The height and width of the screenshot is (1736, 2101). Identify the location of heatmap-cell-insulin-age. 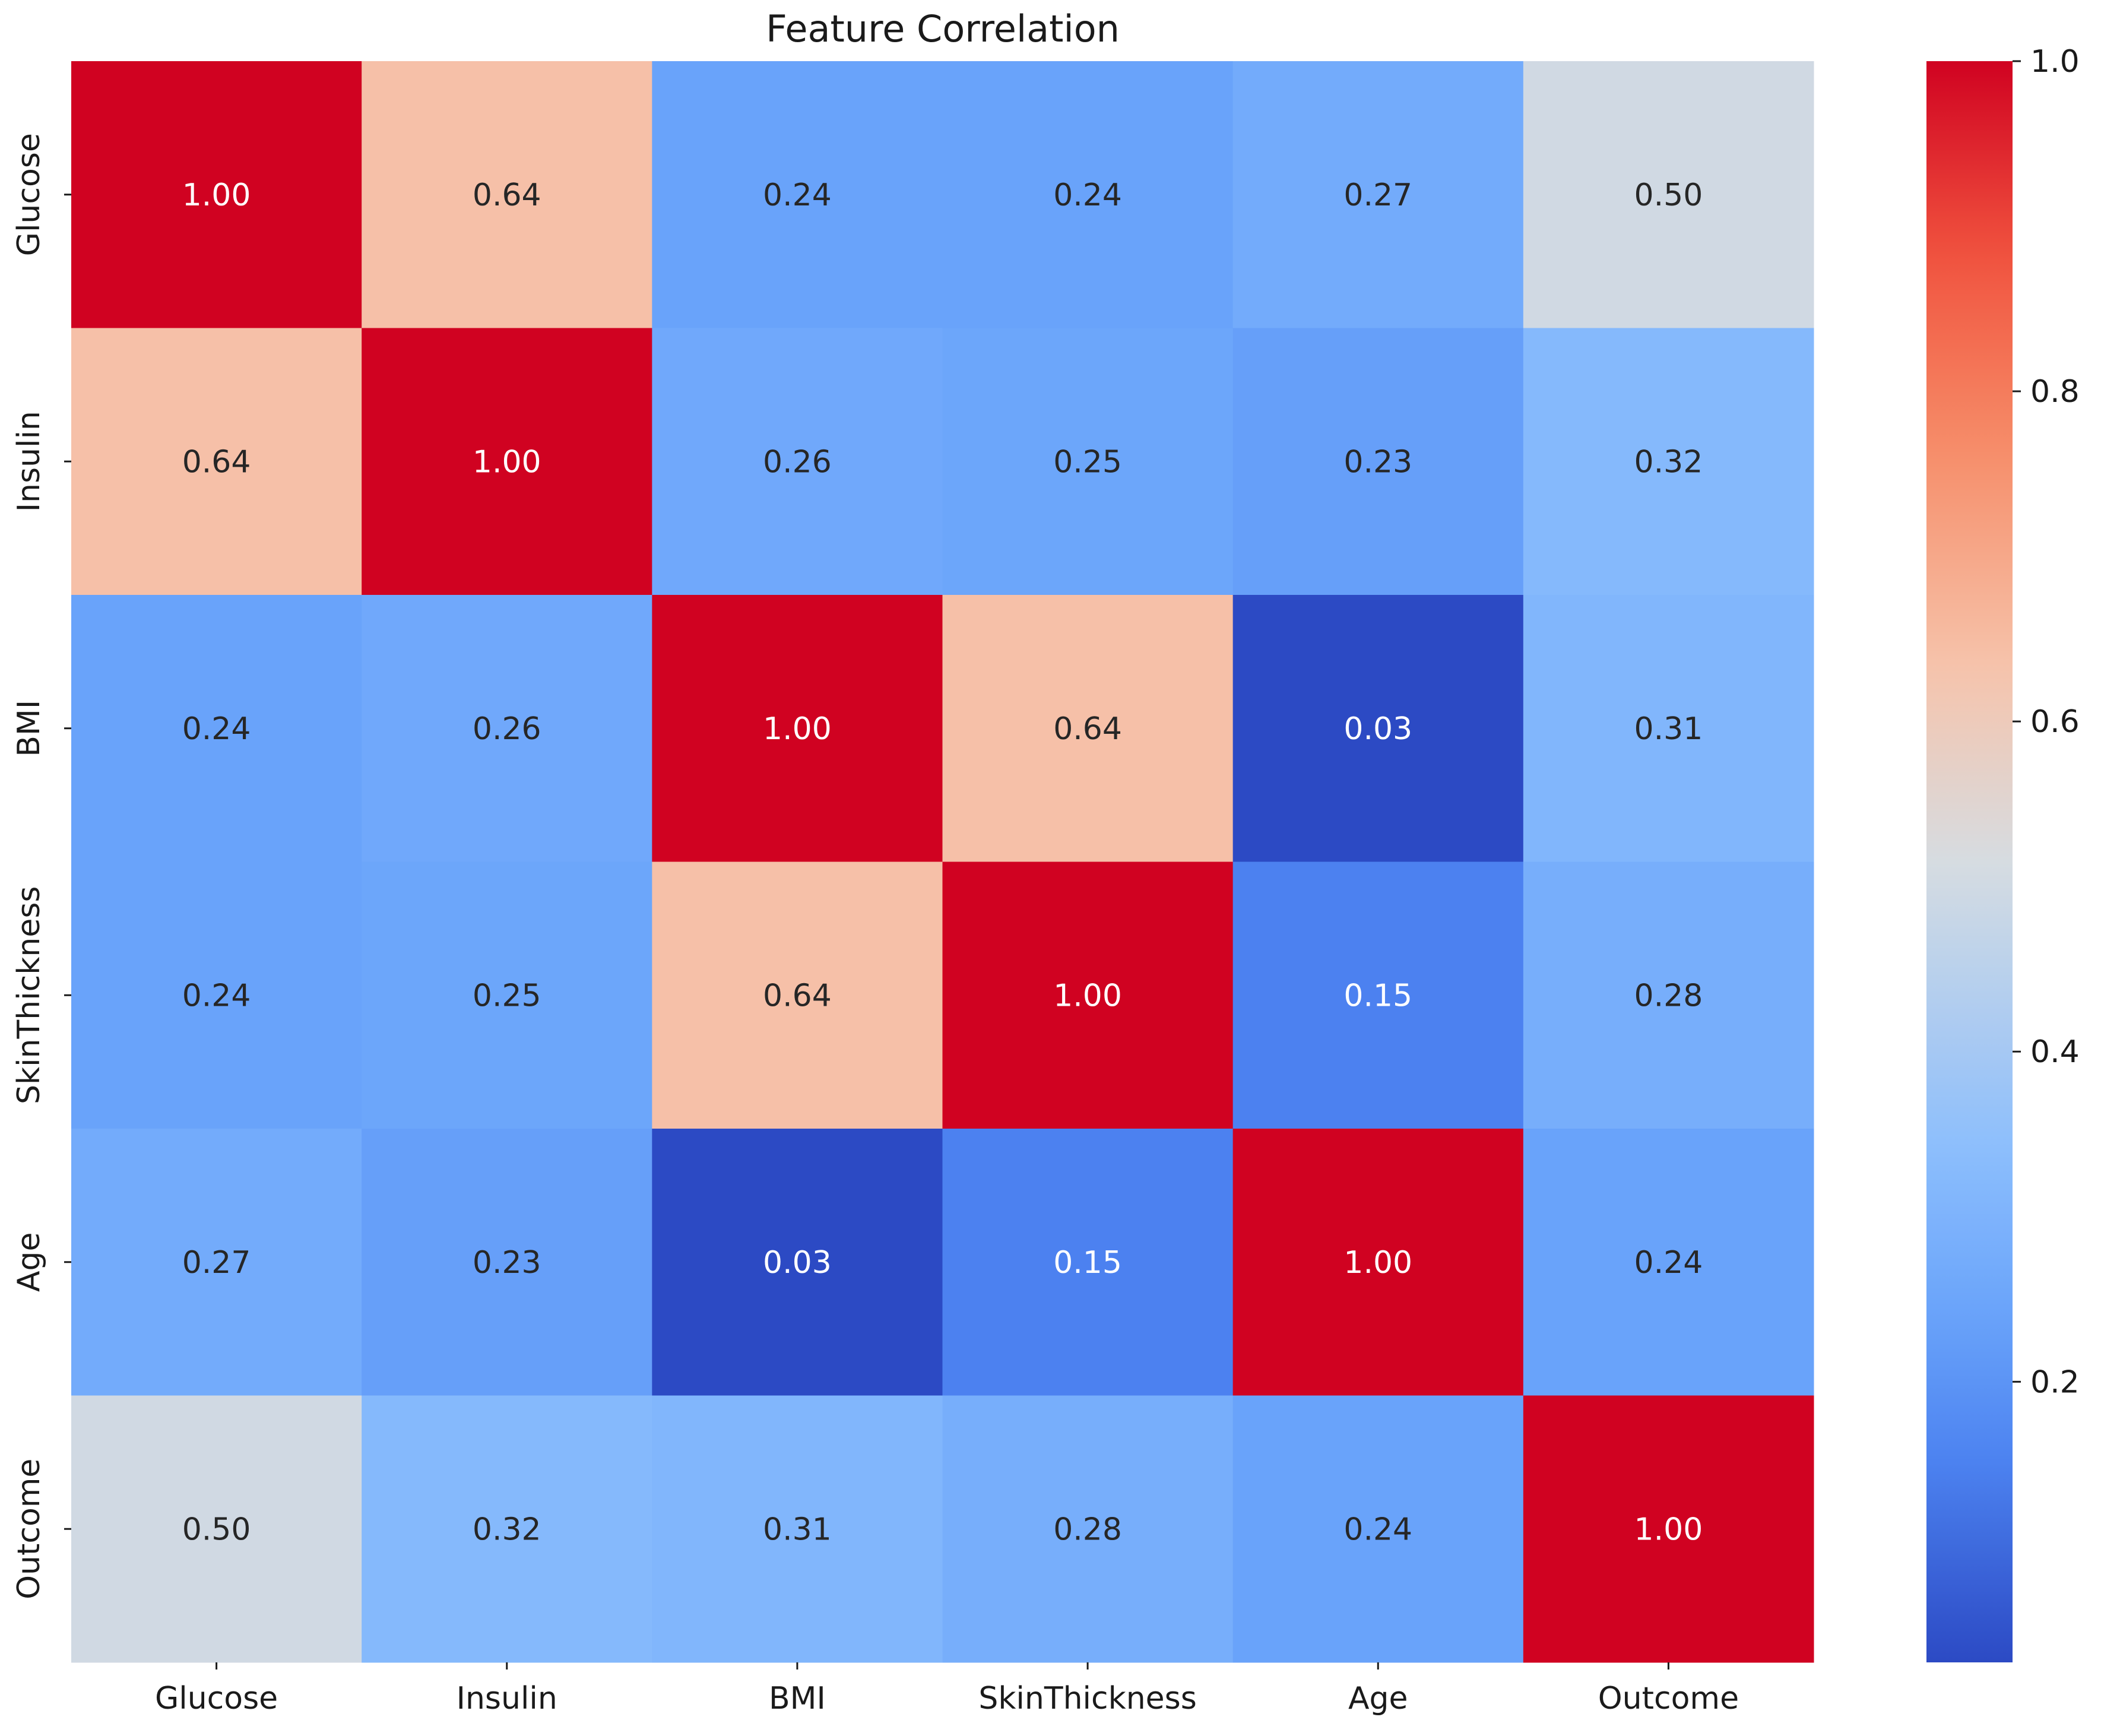
(1378, 461).